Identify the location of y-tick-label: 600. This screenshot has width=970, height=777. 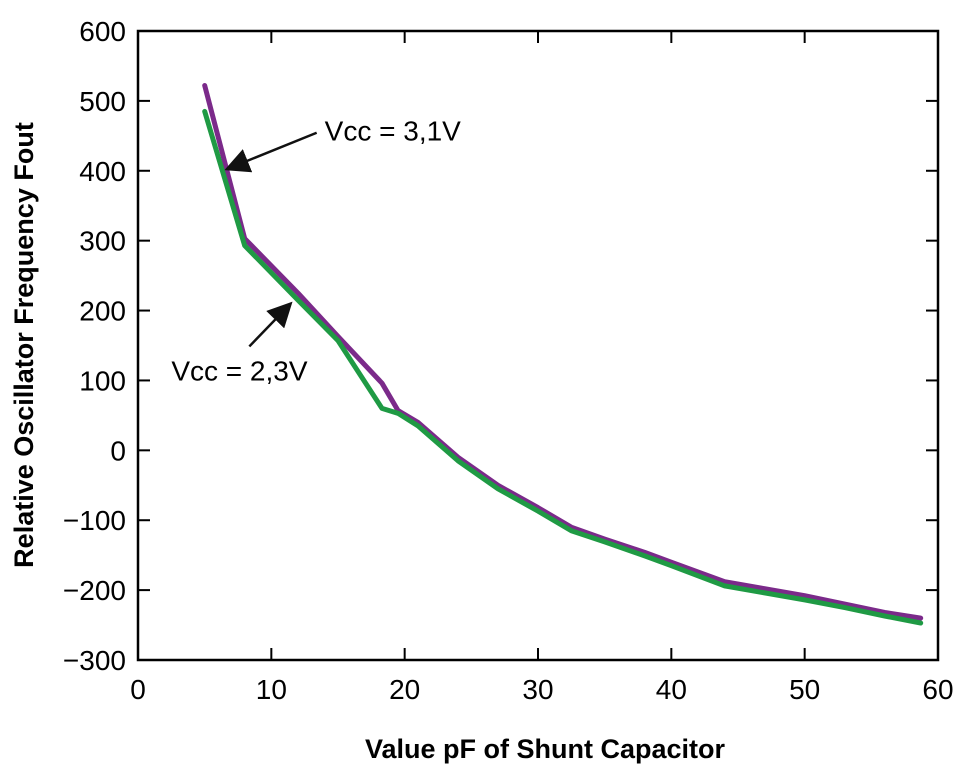
(102, 31).